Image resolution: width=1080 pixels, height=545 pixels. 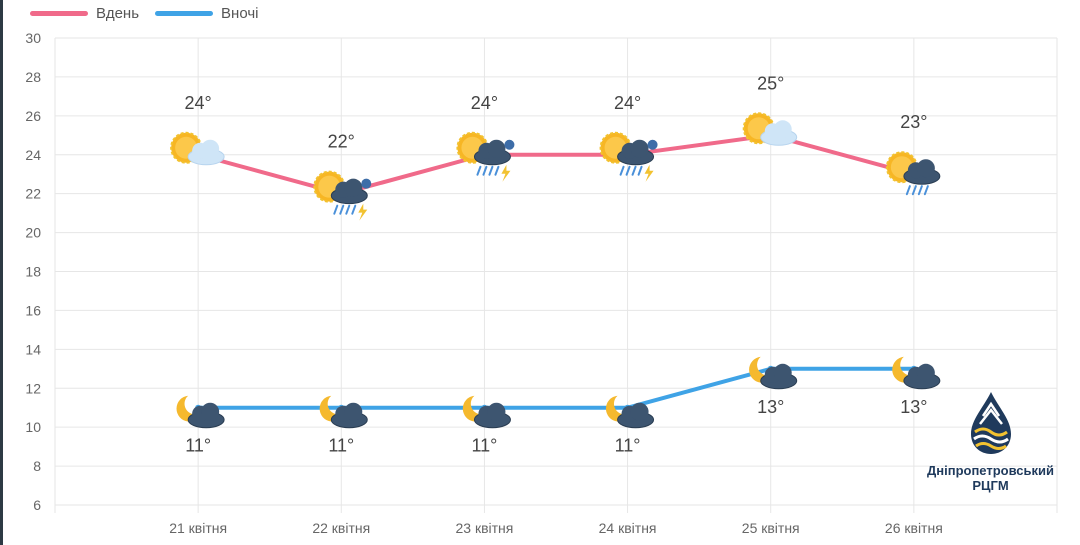 I want to click on legend-label-day: Вдень, so click(x=118, y=13).